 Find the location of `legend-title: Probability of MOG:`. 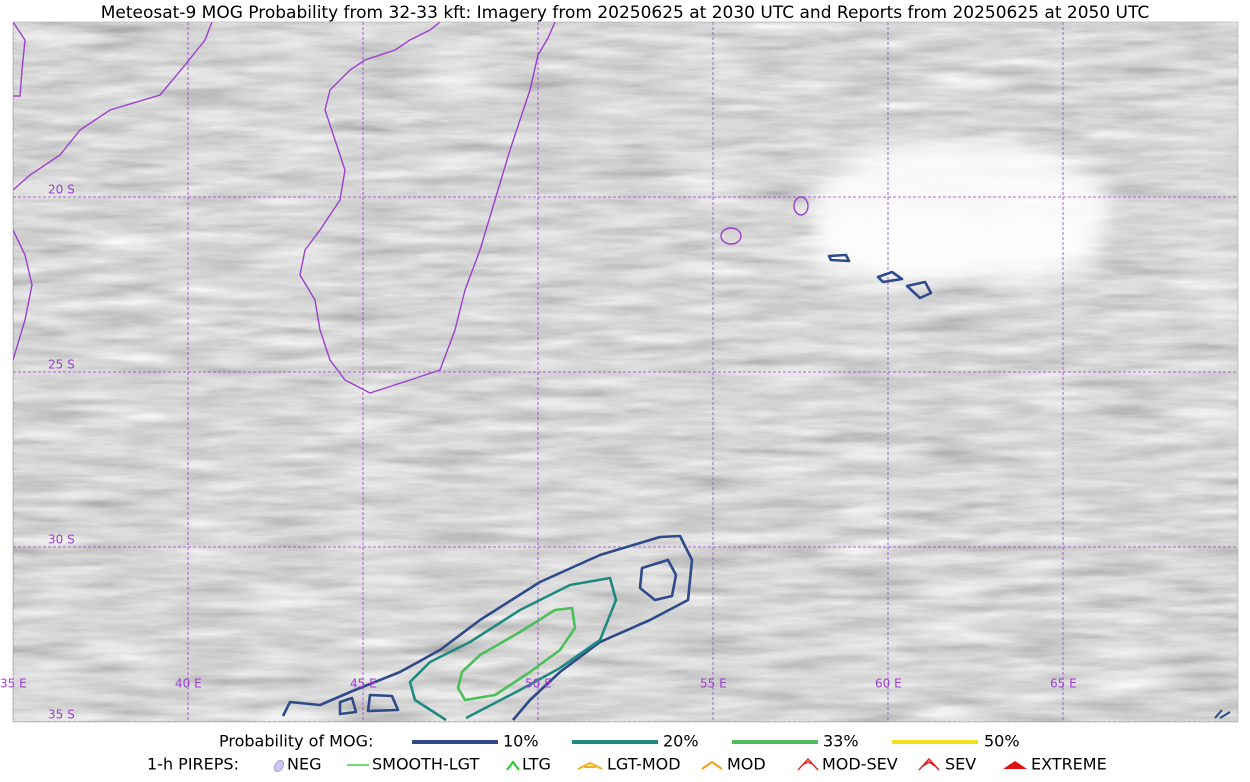

legend-title: Probability of MOG: is located at coordinates (296, 741).